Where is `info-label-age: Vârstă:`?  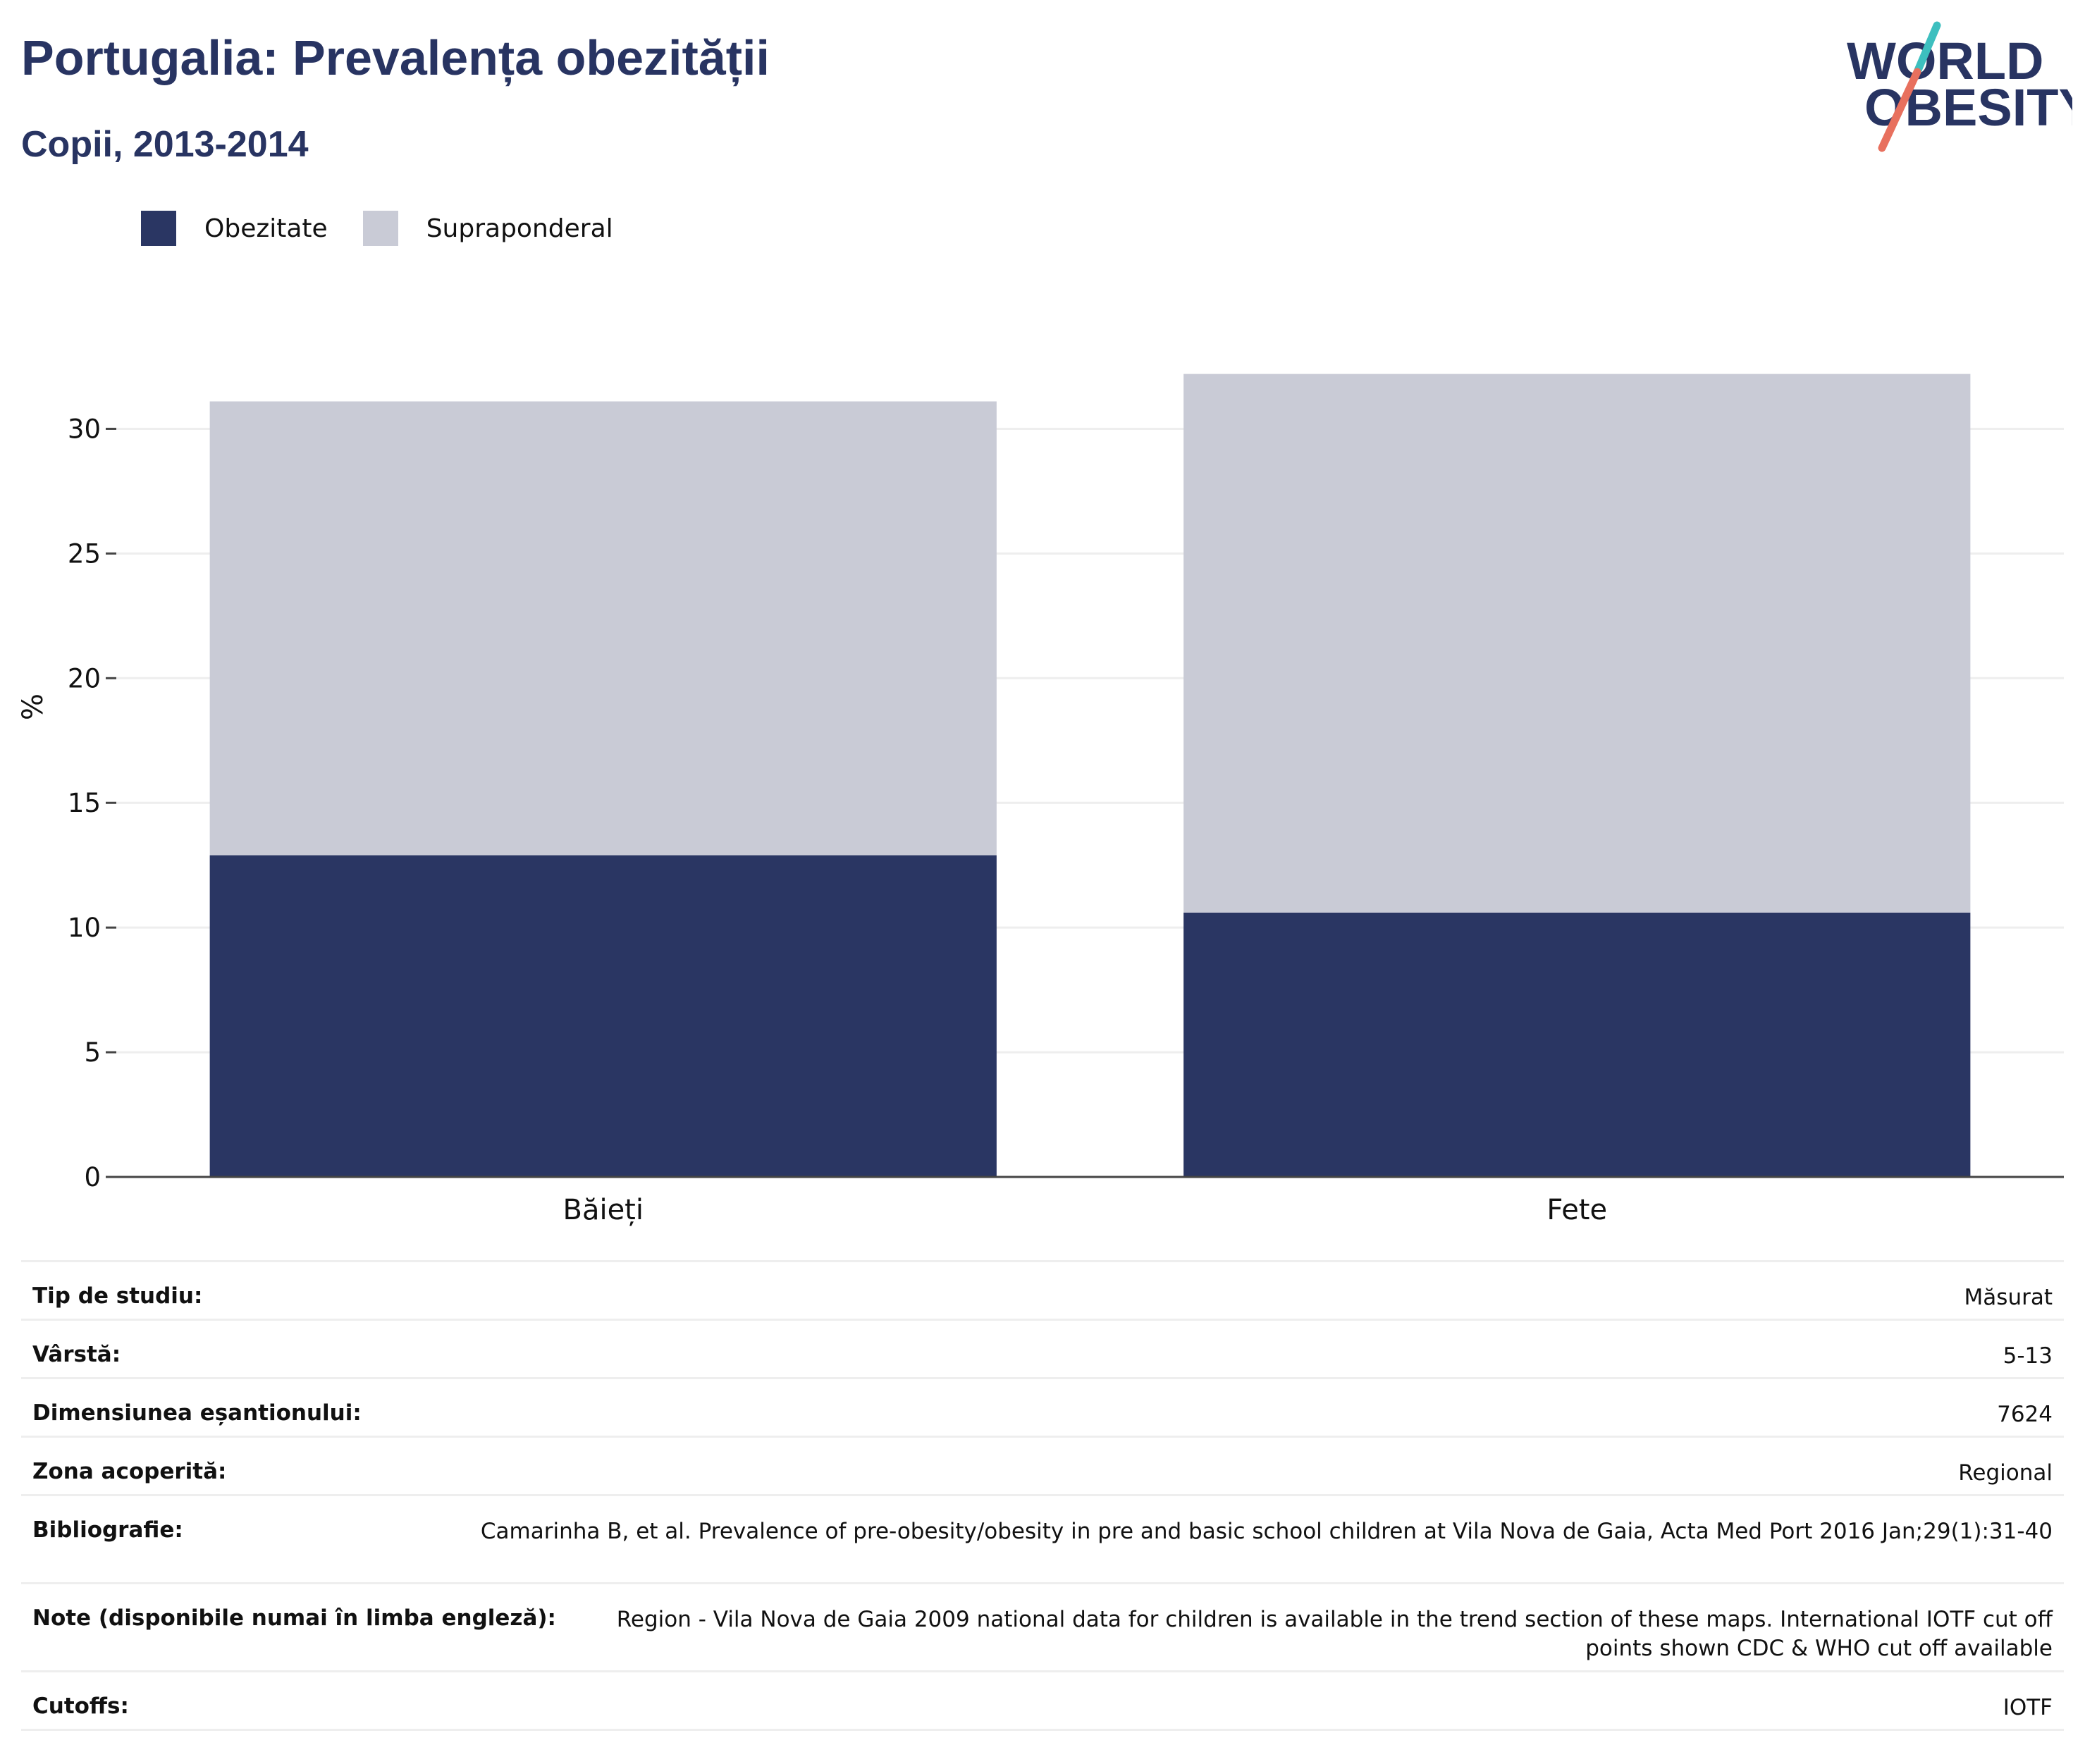 info-label-age: Vârstă: is located at coordinates (76, 1354).